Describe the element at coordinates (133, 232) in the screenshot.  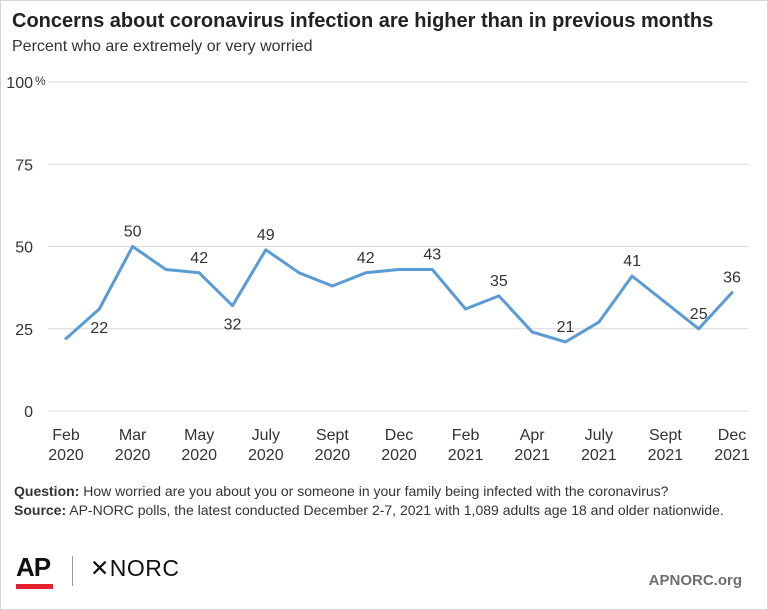
I see `data-label: 50` at that location.